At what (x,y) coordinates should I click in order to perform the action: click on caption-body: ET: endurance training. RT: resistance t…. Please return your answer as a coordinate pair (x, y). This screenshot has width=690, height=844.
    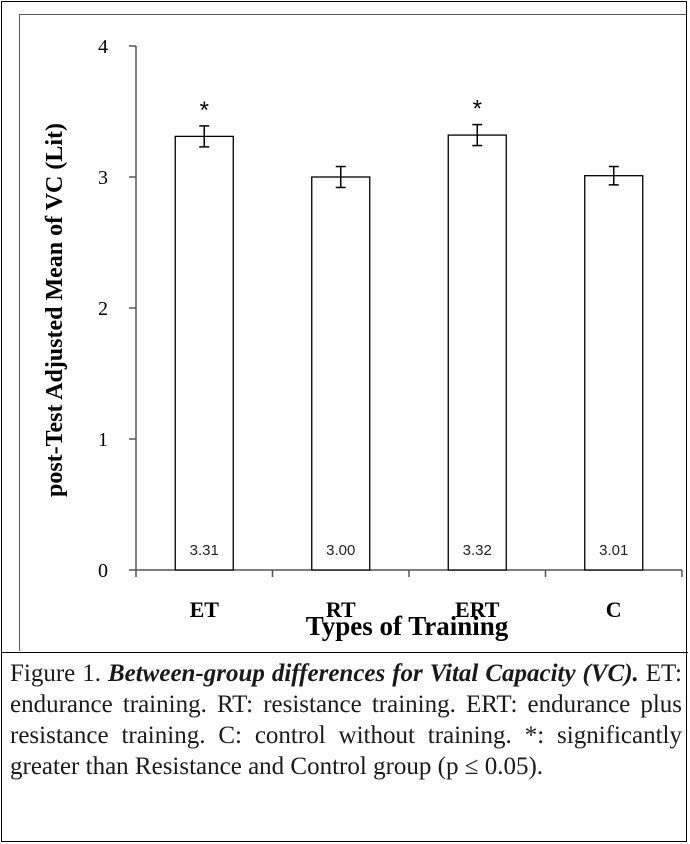
    Looking at the image, I should click on (346, 720).